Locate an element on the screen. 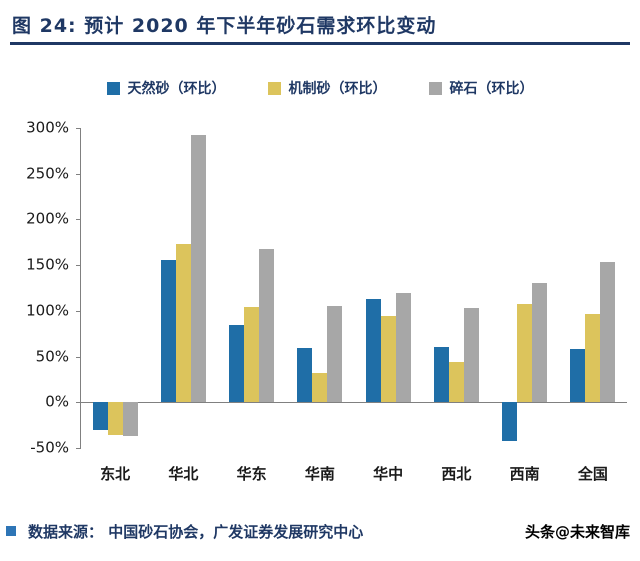 Image resolution: width=640 pixels, height=561 pixels. x-category-label: 华中 is located at coordinates (388, 474).